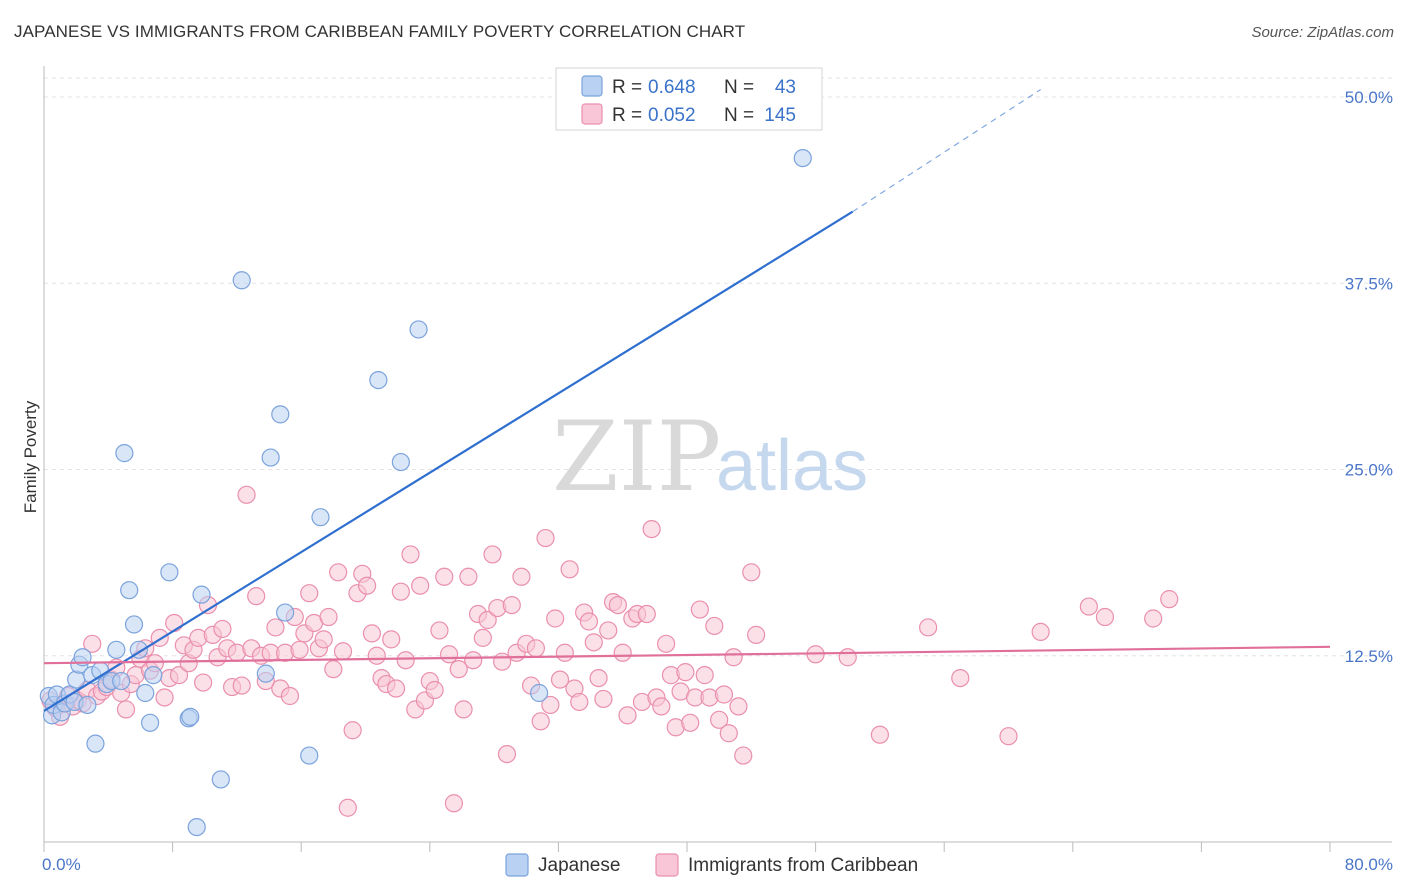  I want to click on watermark-zip: ZIP, so click(636, 457).